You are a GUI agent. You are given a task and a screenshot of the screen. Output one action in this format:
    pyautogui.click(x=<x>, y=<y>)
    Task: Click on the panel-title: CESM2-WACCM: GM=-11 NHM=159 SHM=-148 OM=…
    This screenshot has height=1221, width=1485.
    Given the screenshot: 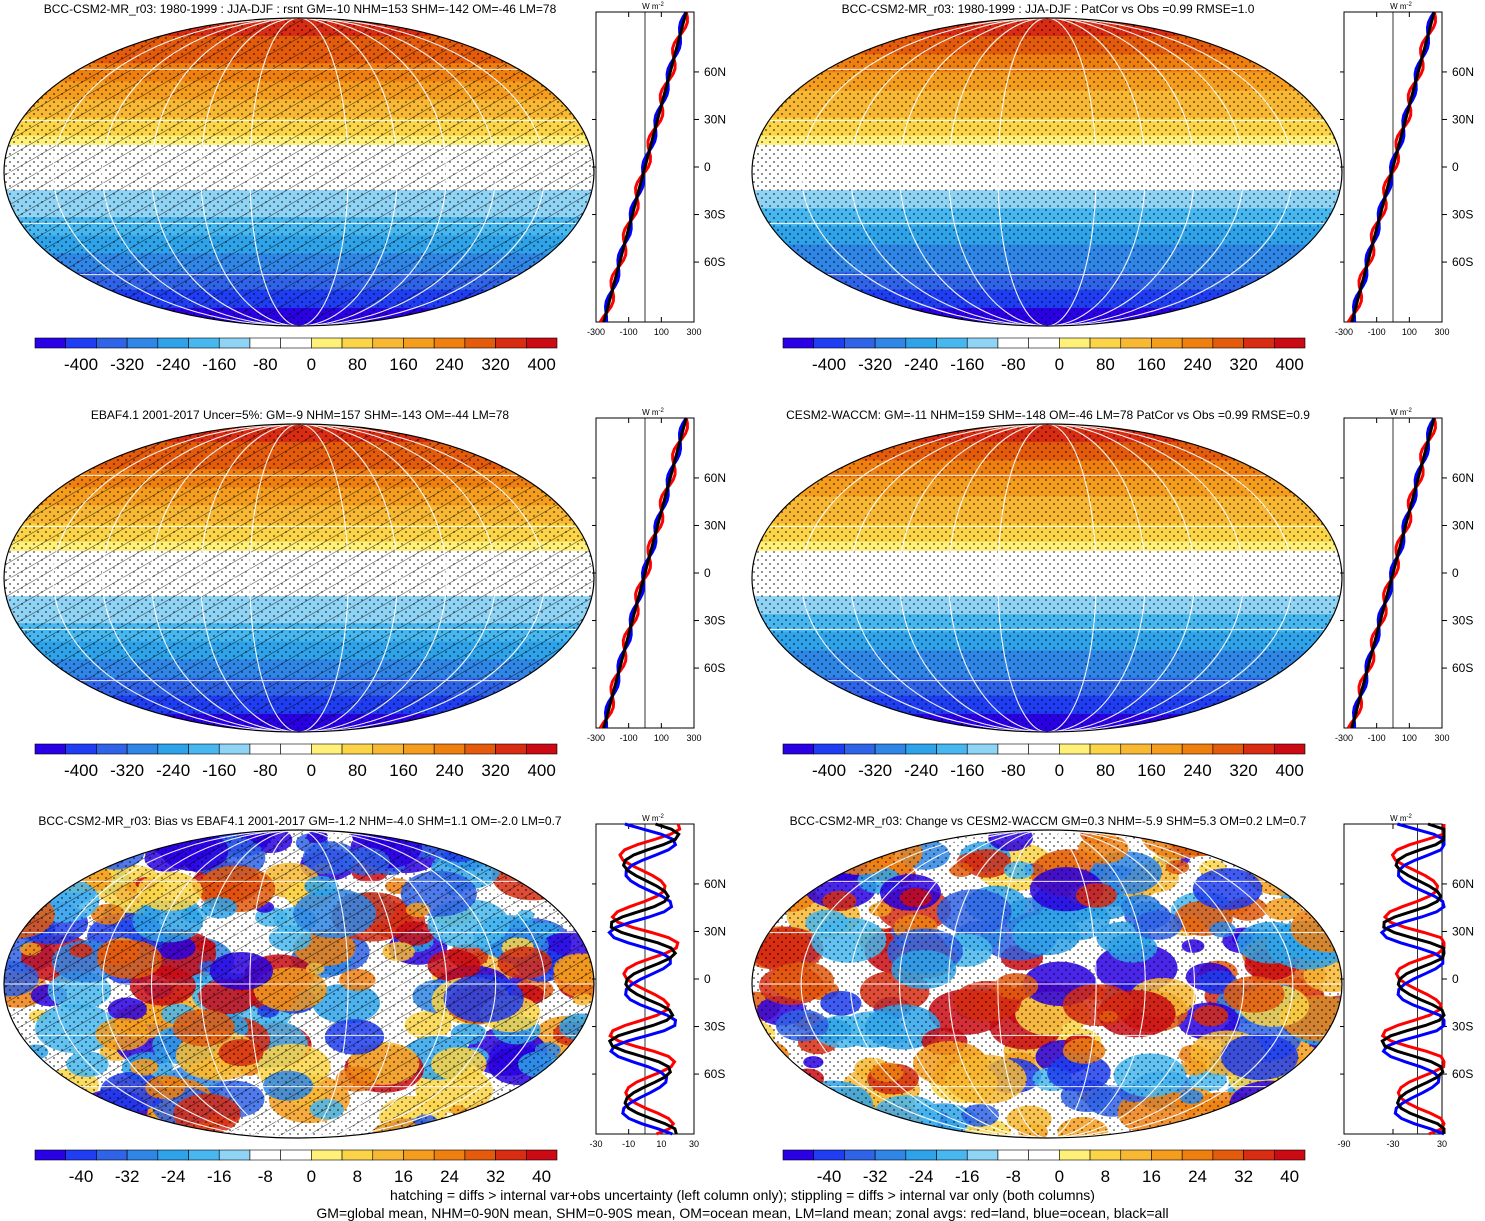 What is the action you would take?
    pyautogui.click(x=1048, y=415)
    